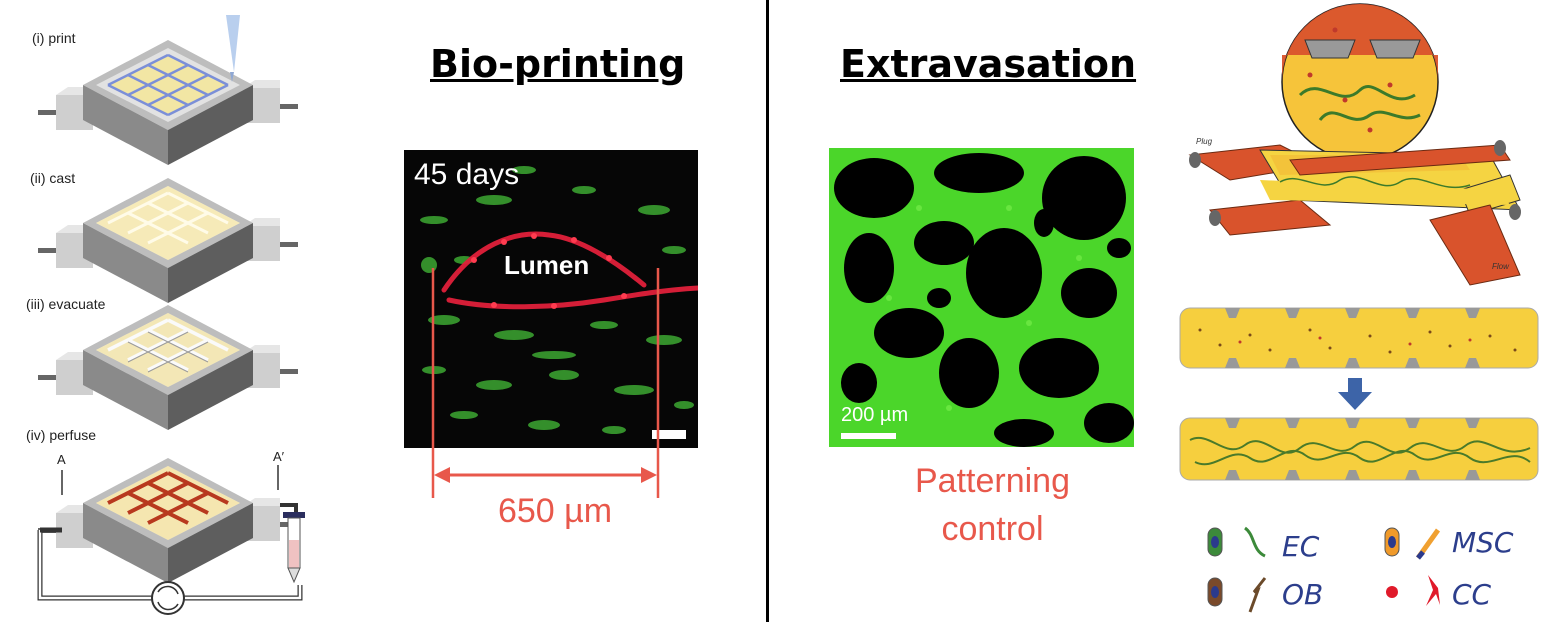 Image resolution: width=1563 pixels, height=622 pixels. What do you see at coordinates (54, 38) in the screenshot?
I see `step-label-print: (i) print` at bounding box center [54, 38].